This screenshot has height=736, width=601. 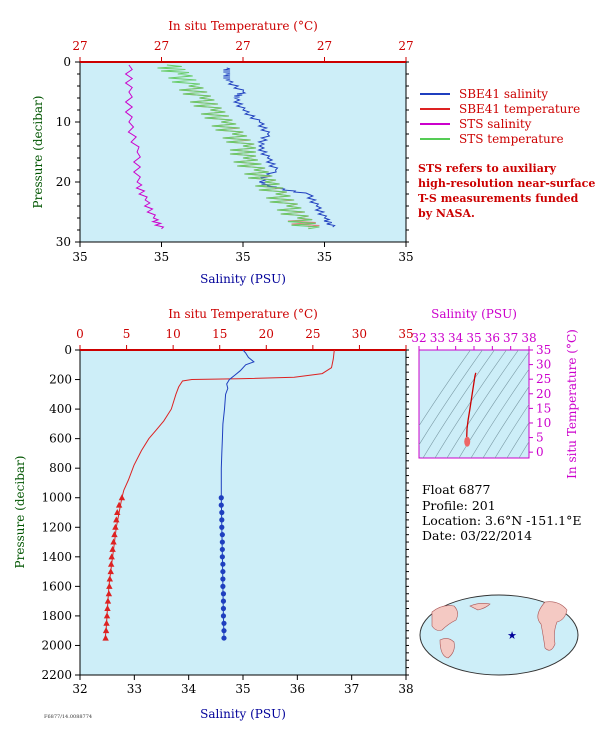 I want to click on ts-temp-tick-label: 20, so click(x=543, y=394).